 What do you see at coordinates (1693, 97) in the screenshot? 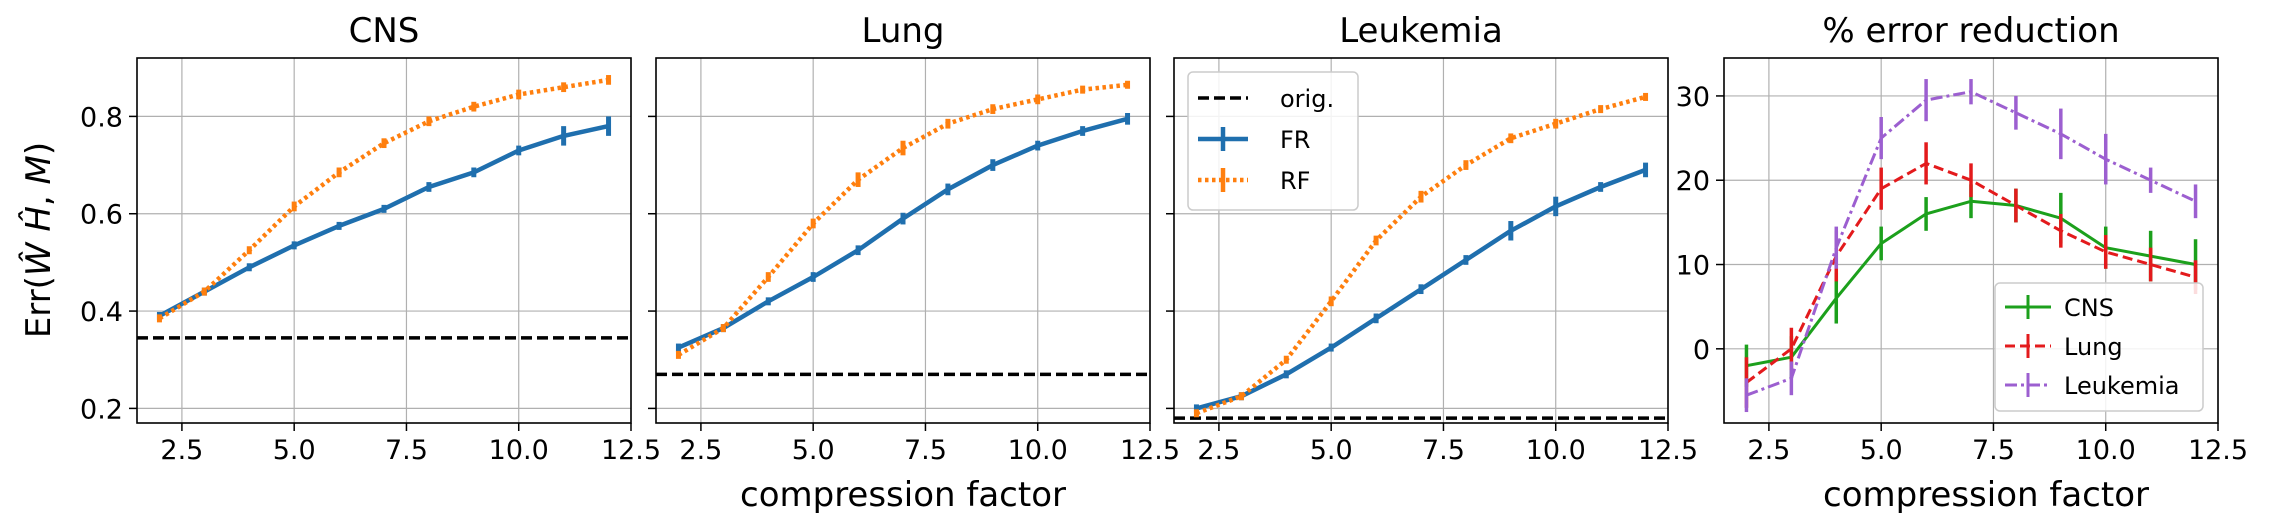
I see `y-tick-label: 30` at bounding box center [1693, 97].